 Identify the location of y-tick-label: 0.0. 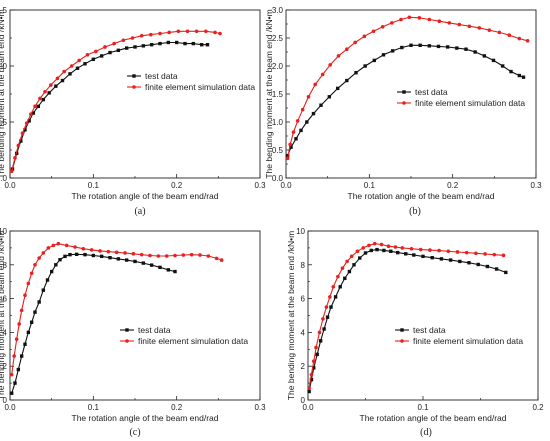
(4, 178).